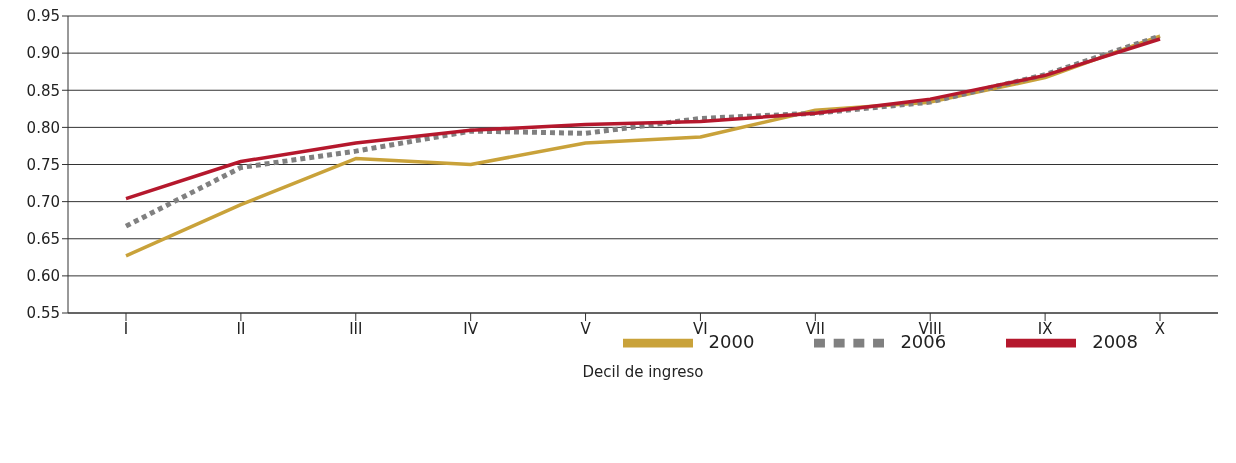 This screenshot has height=463, width=1236. I want to click on x-tick-label: V, so click(586, 328).